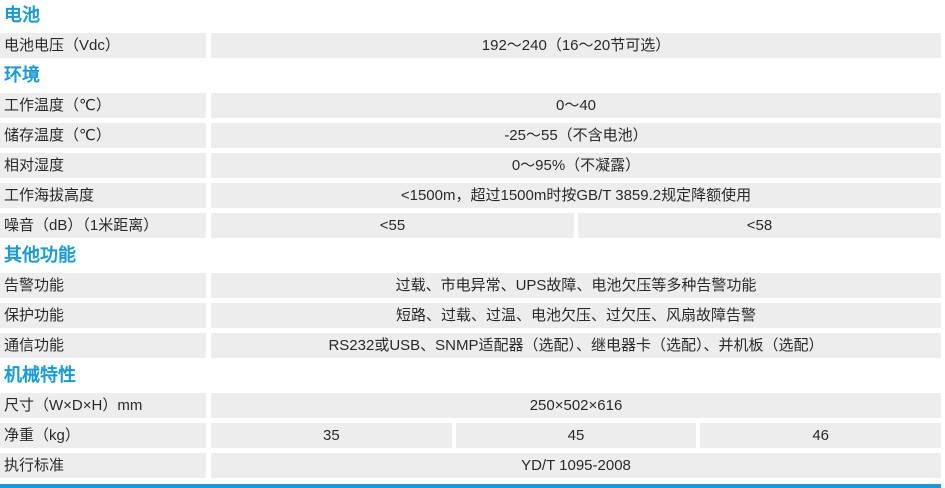  What do you see at coordinates (103, 195) in the screenshot?
I see `spec-label: 工作海拔高度` at bounding box center [103, 195].